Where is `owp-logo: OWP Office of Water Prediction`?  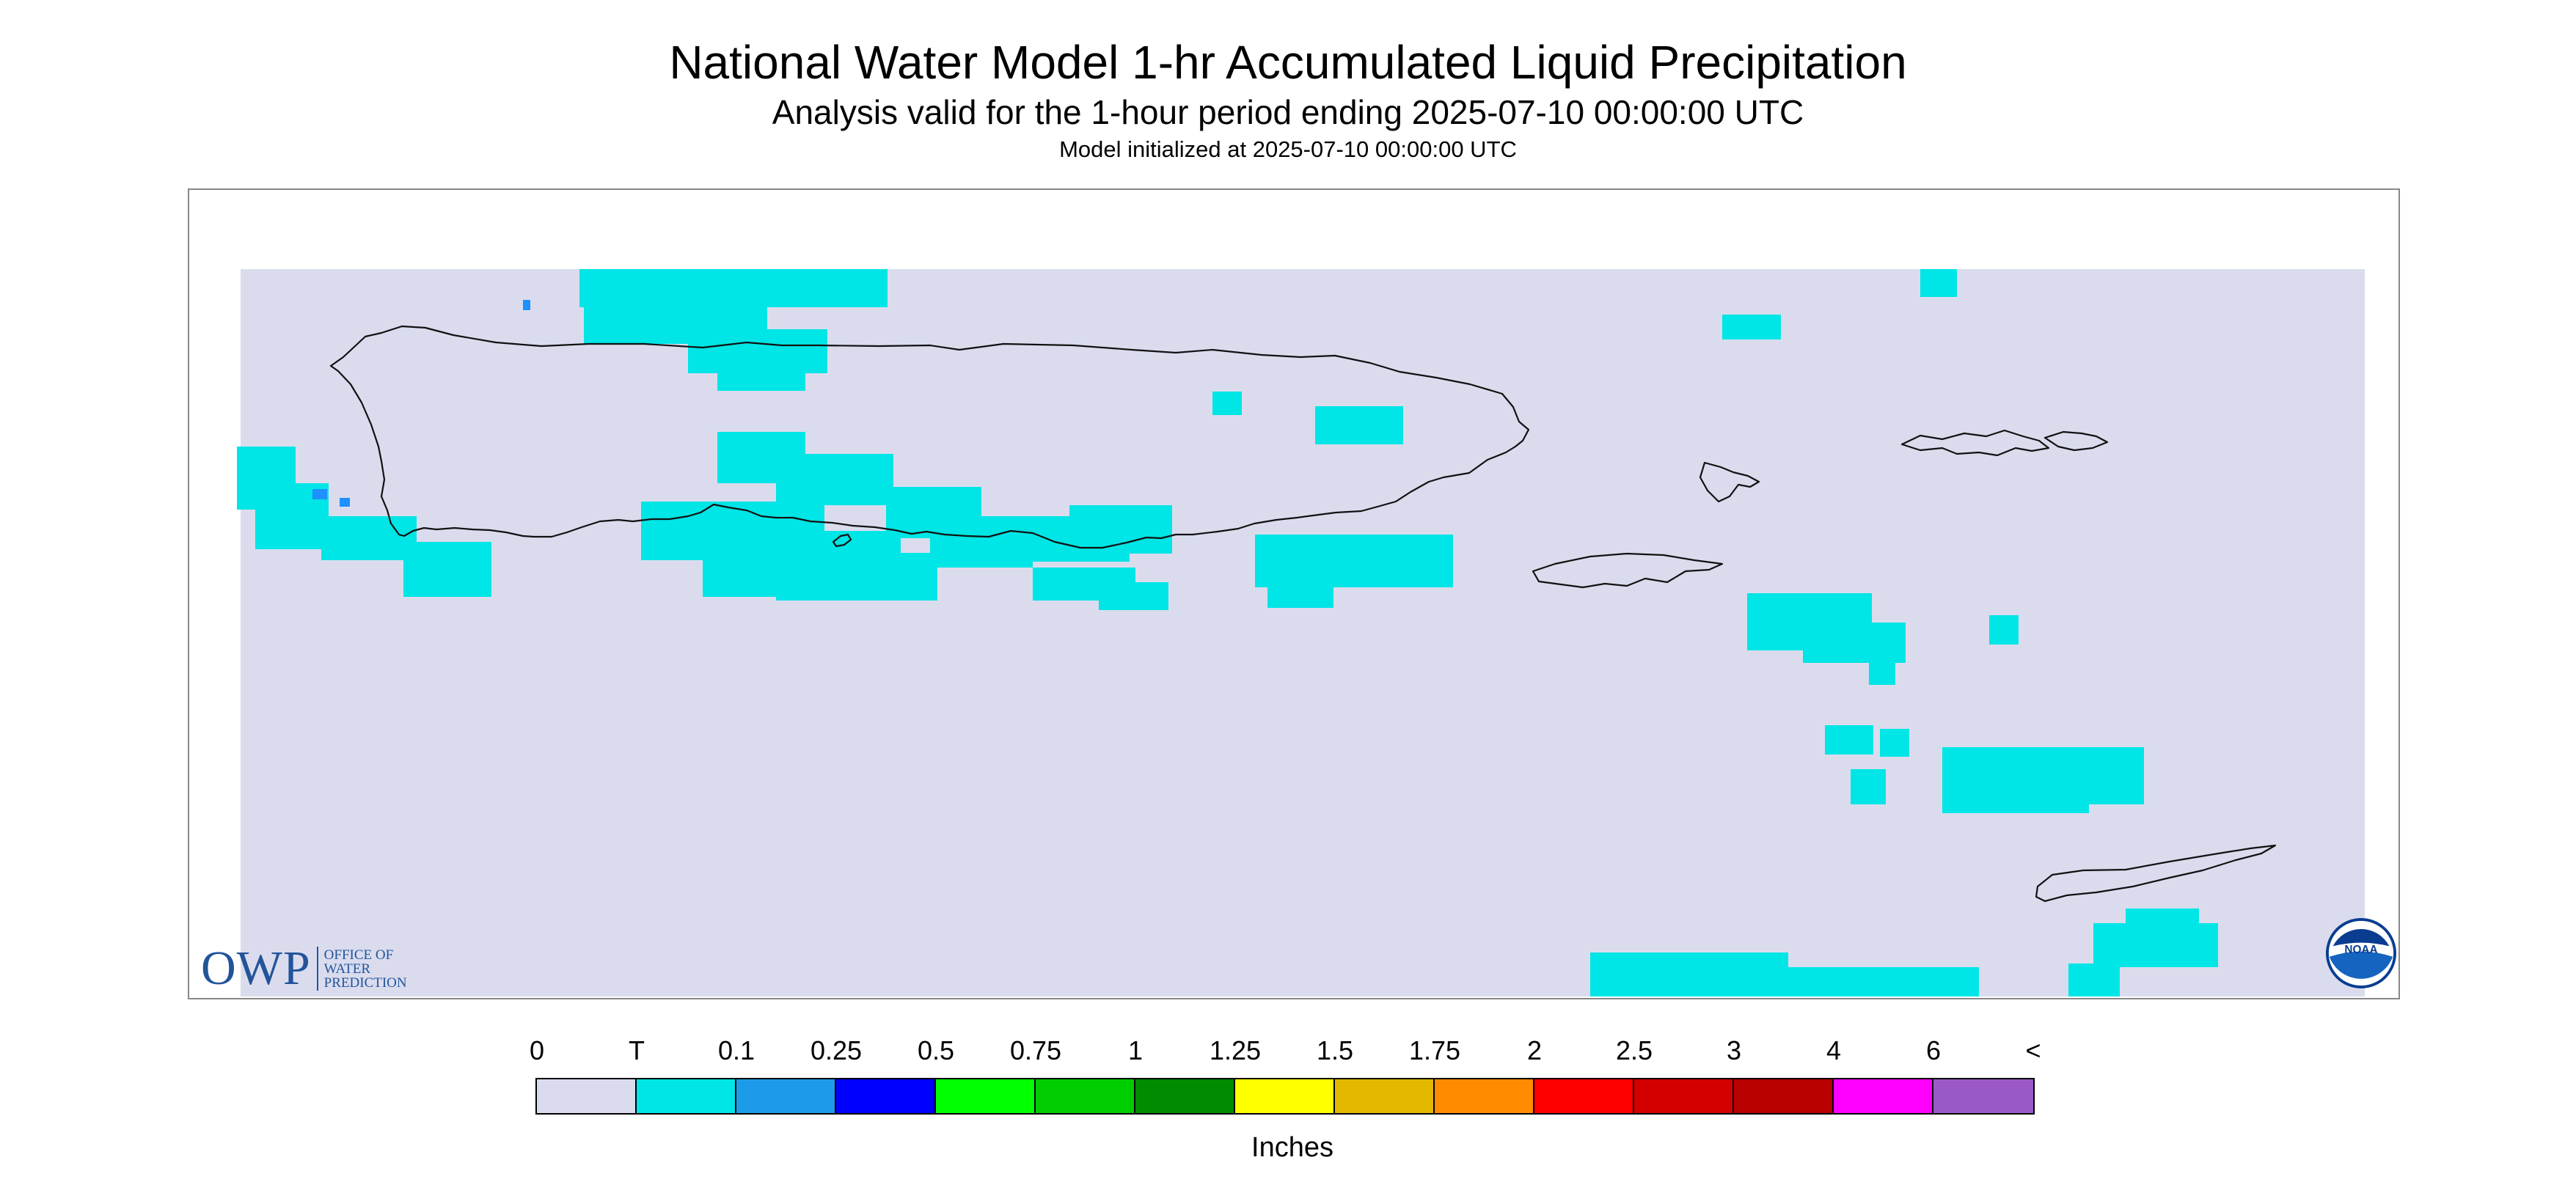
owp-logo: OWP Office of Water Prediction is located at coordinates (317, 968).